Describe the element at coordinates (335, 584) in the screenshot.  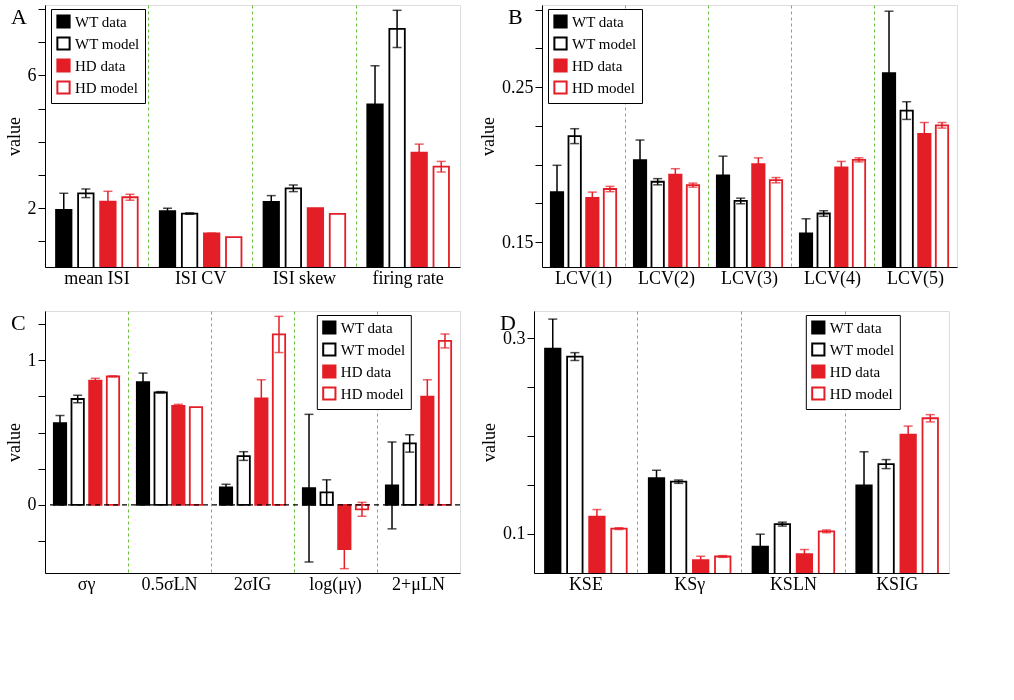
I see `x-tick-label: log(μγ)` at that location.